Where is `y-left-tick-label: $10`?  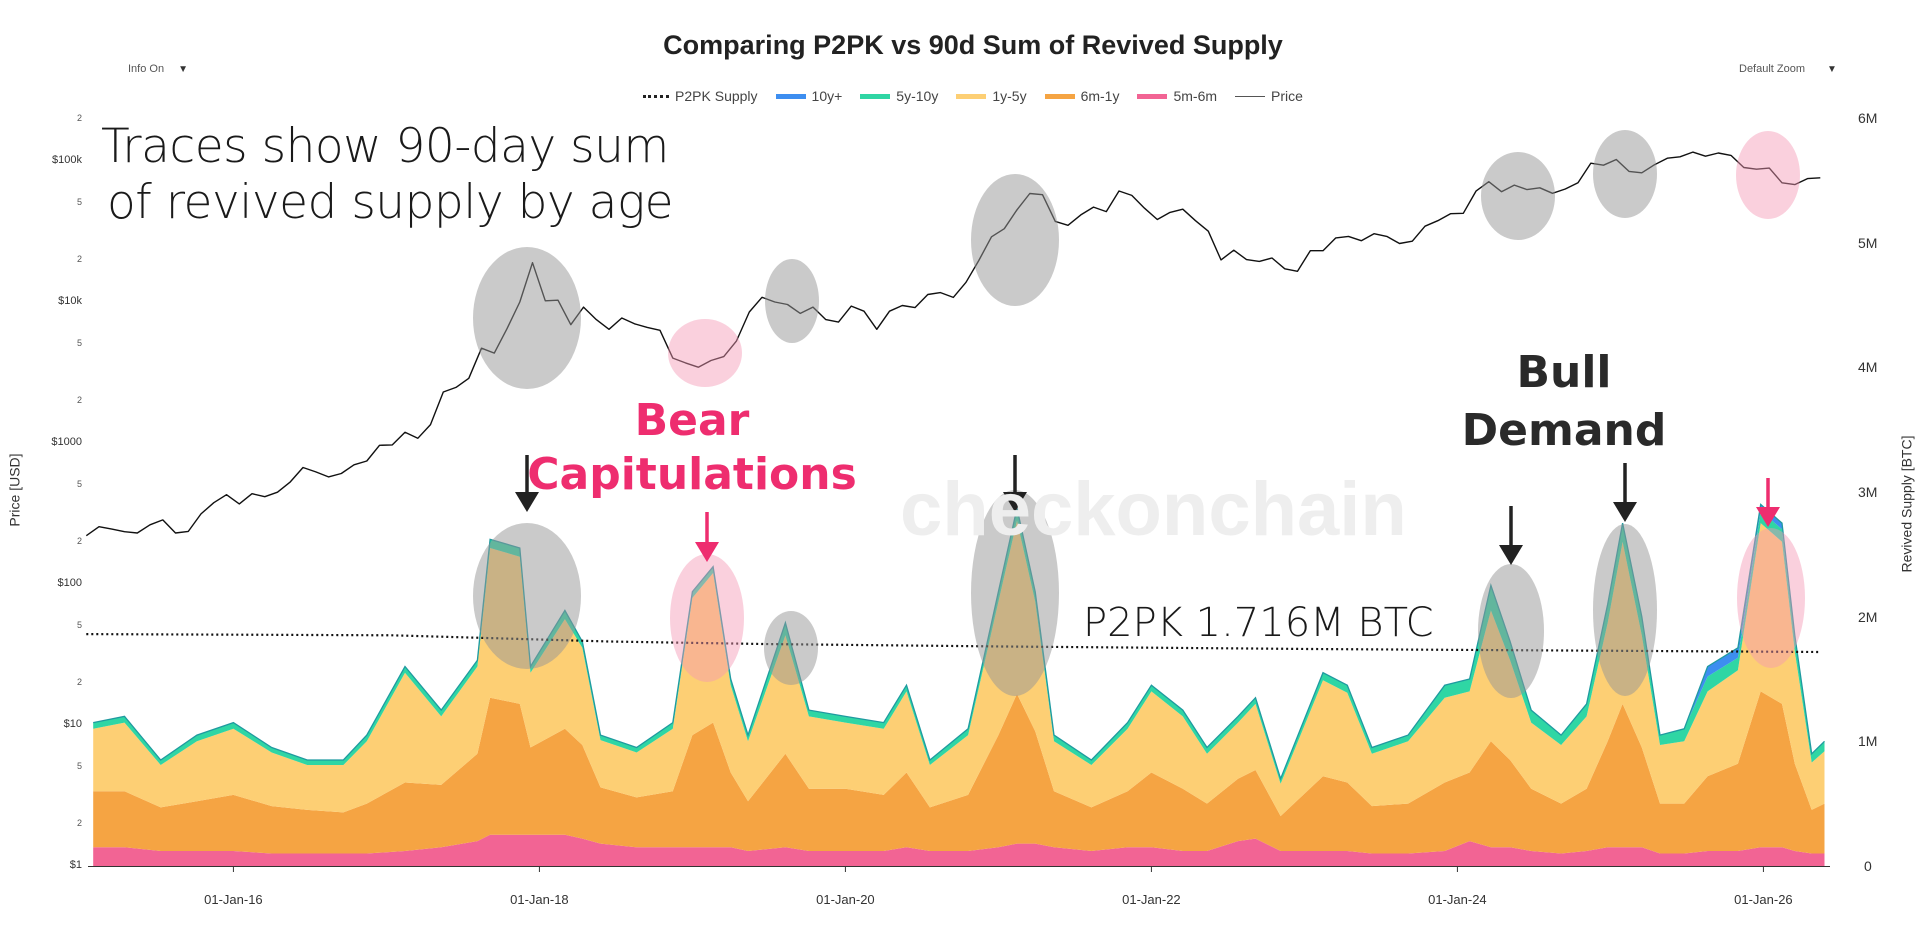 y-left-tick-label: $10 is located at coordinates (72, 724).